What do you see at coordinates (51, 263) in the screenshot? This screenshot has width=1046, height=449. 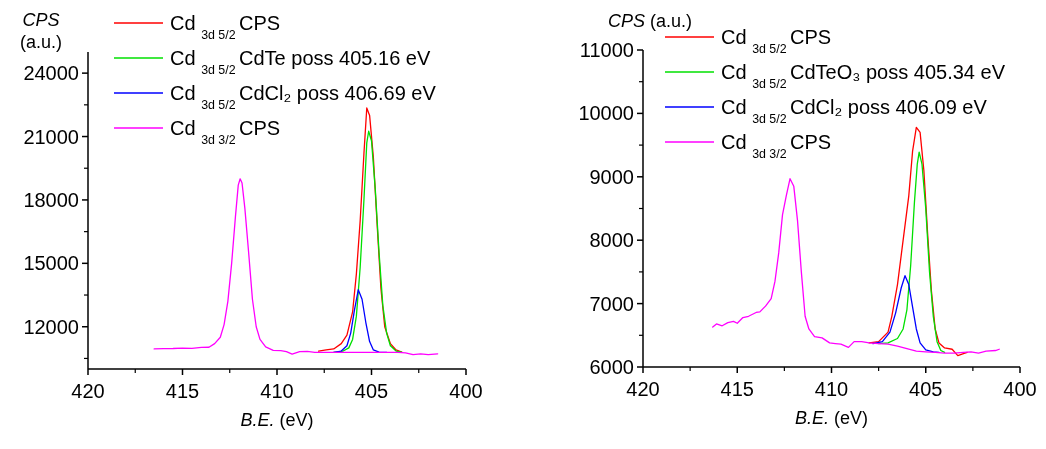 I see `y-tick-label: 15000` at bounding box center [51, 263].